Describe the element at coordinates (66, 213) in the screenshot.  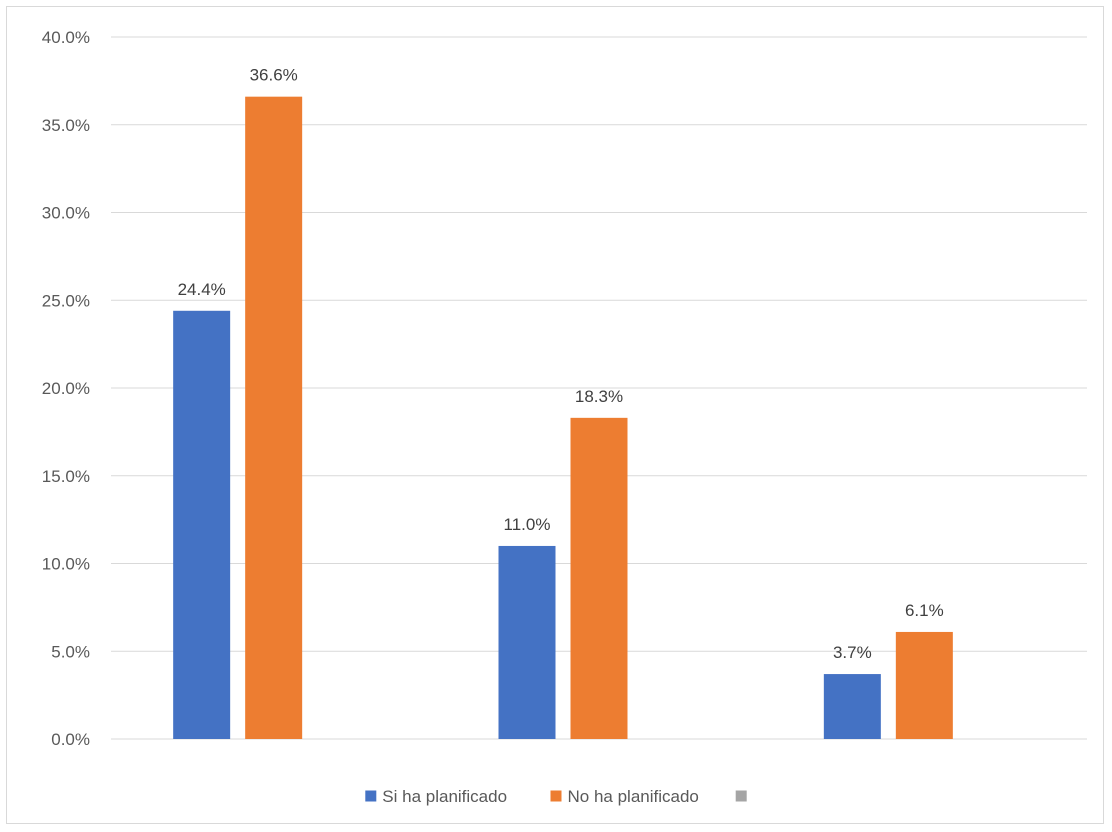
I see `y-tick-label: 30.0%` at that location.